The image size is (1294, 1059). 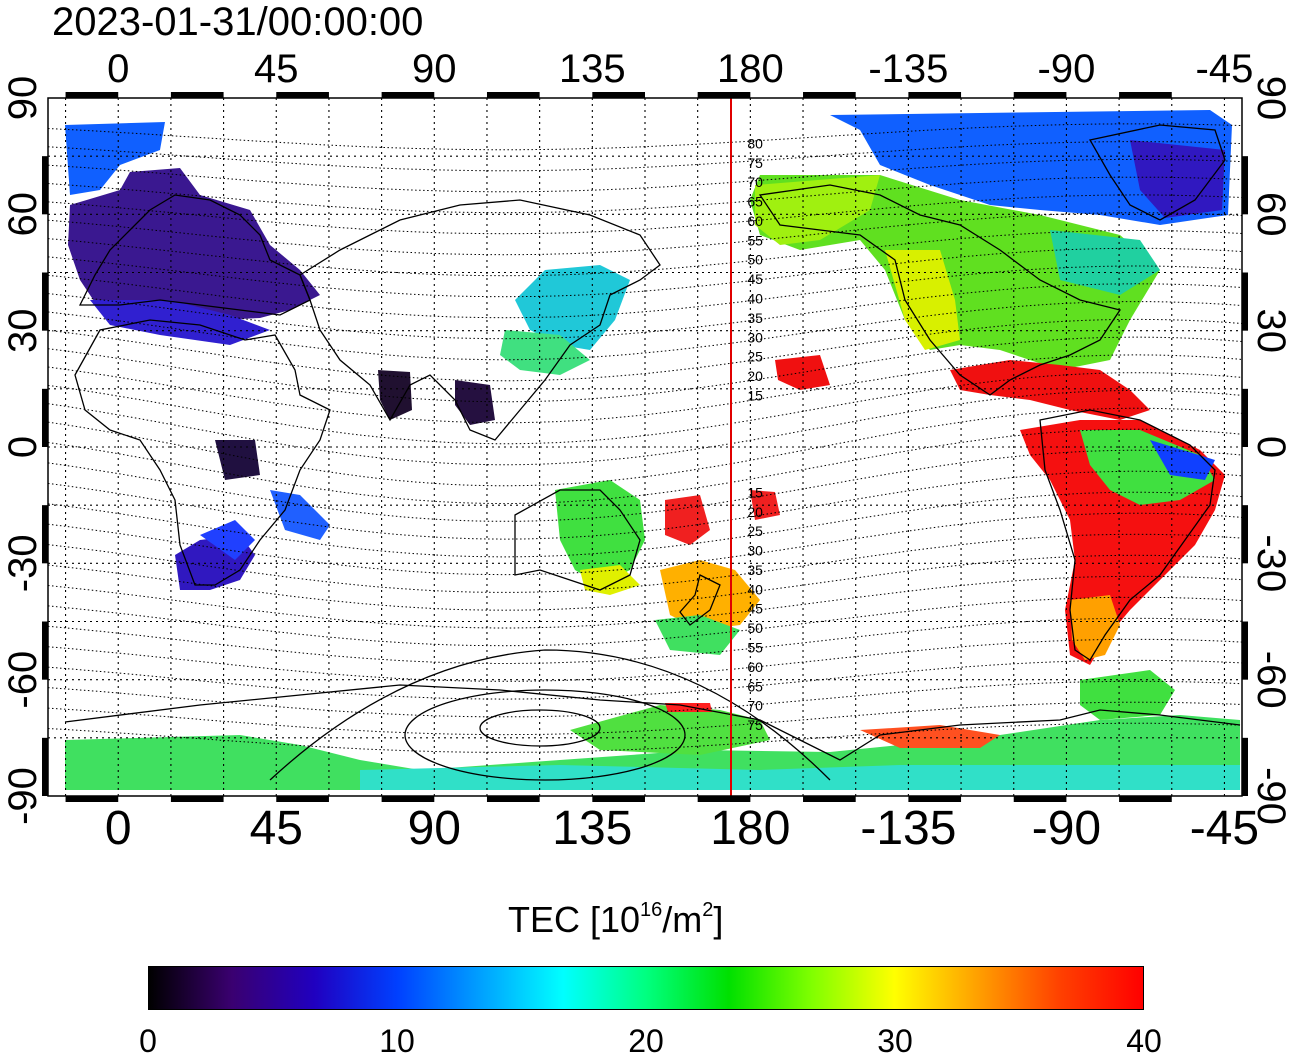 I want to click on left-lat-label: 0, so click(x=23, y=447).